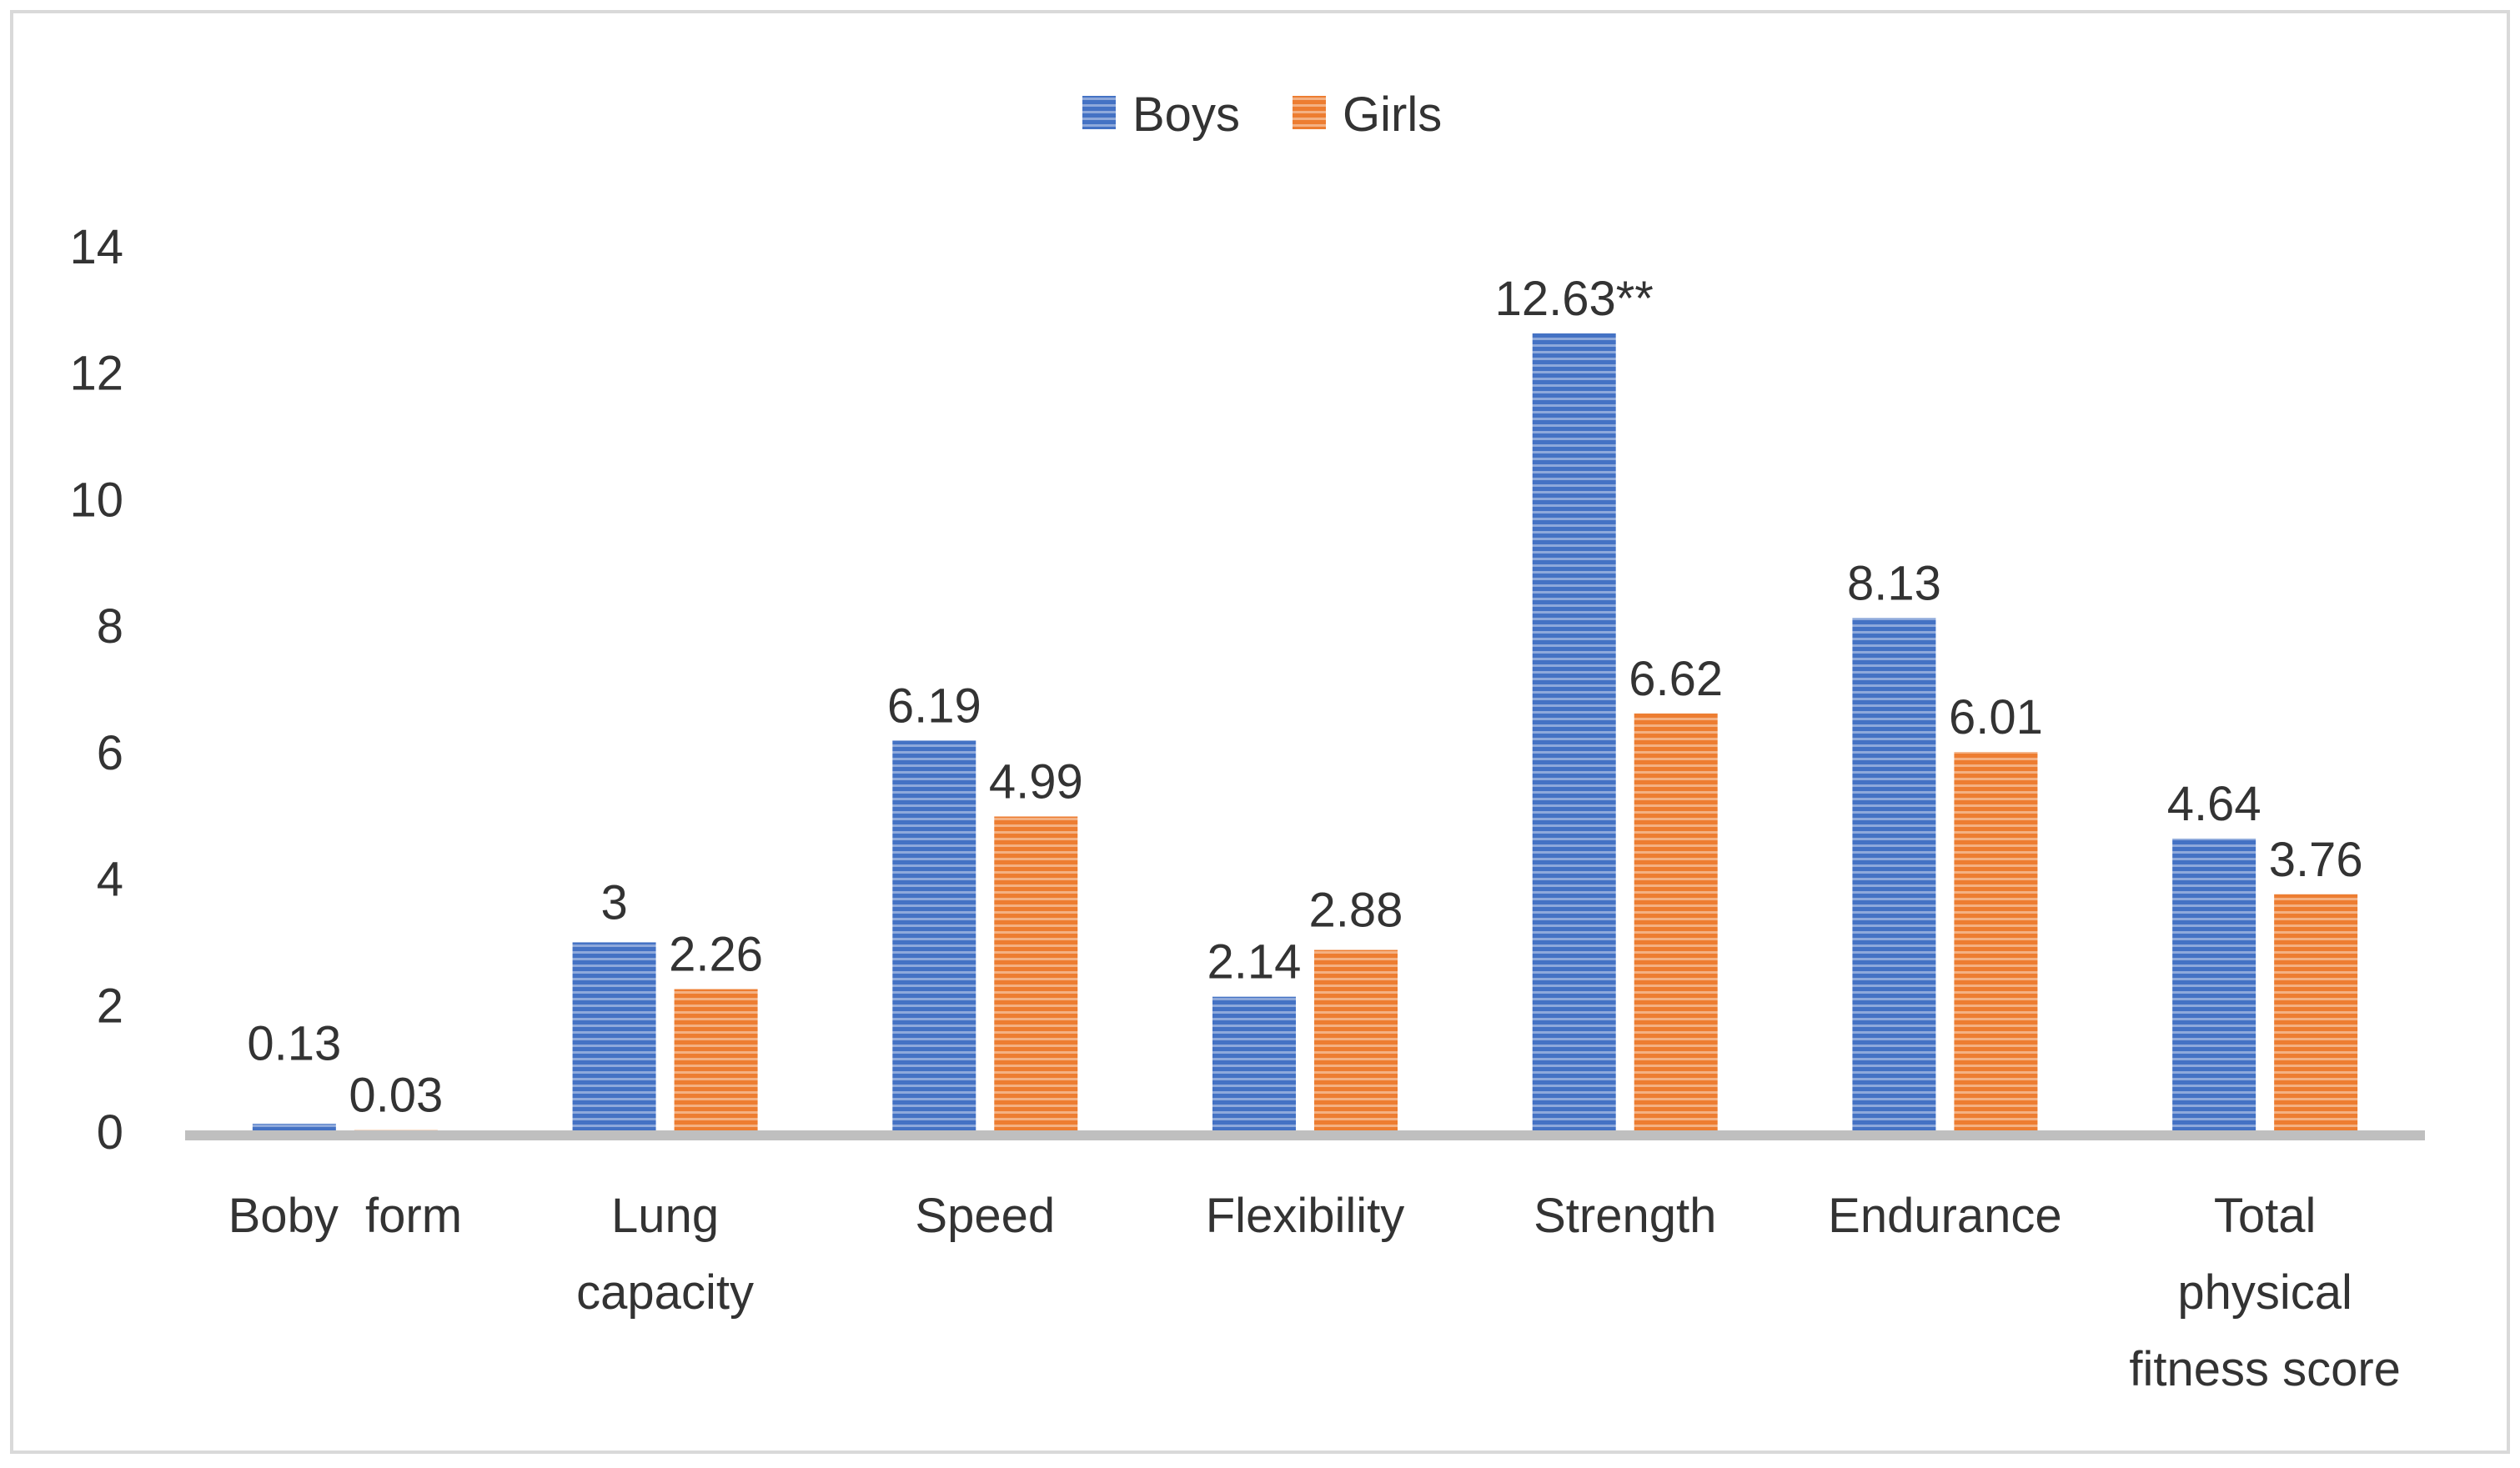 The height and width of the screenshot is (1468, 2520). I want to click on data-label-boys-3: 2.14, so click(1254, 962).